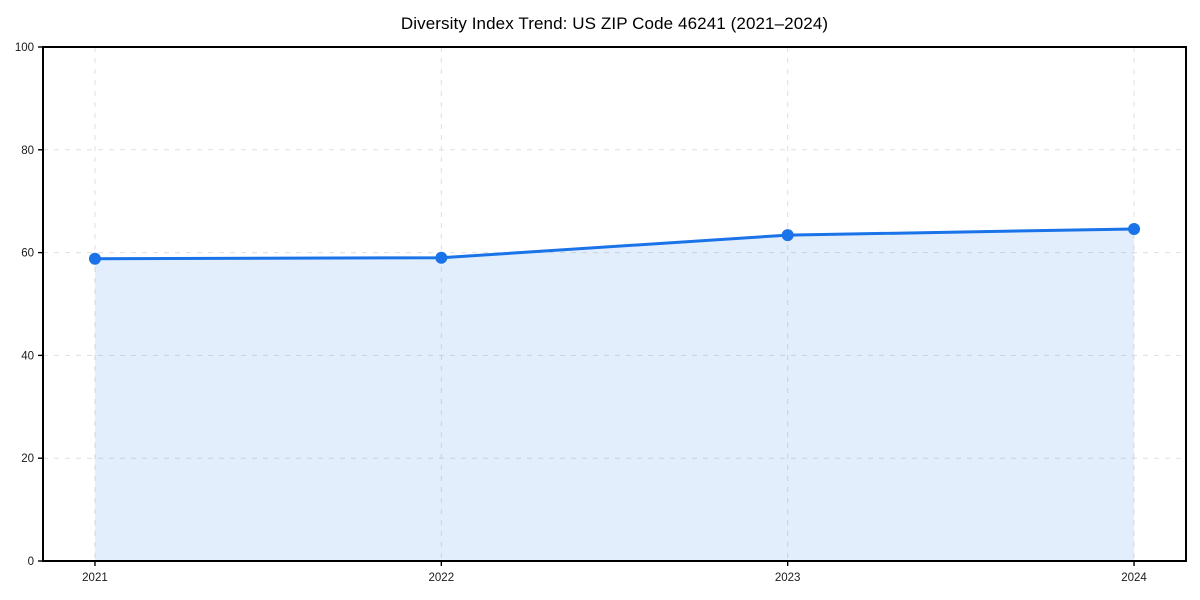 The image size is (1200, 600). Describe the element at coordinates (27, 151) in the screenshot. I see `y-tick-label: 80` at that location.